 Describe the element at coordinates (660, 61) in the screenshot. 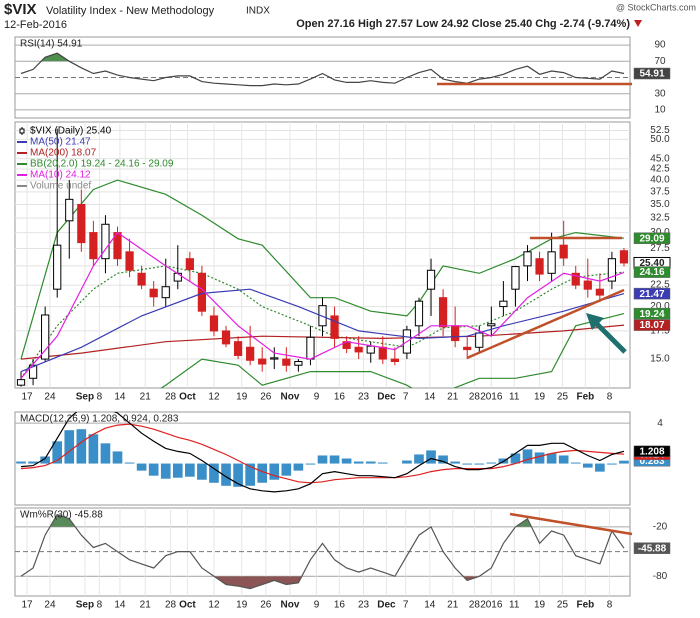

I see `y-tick-label: 70` at that location.